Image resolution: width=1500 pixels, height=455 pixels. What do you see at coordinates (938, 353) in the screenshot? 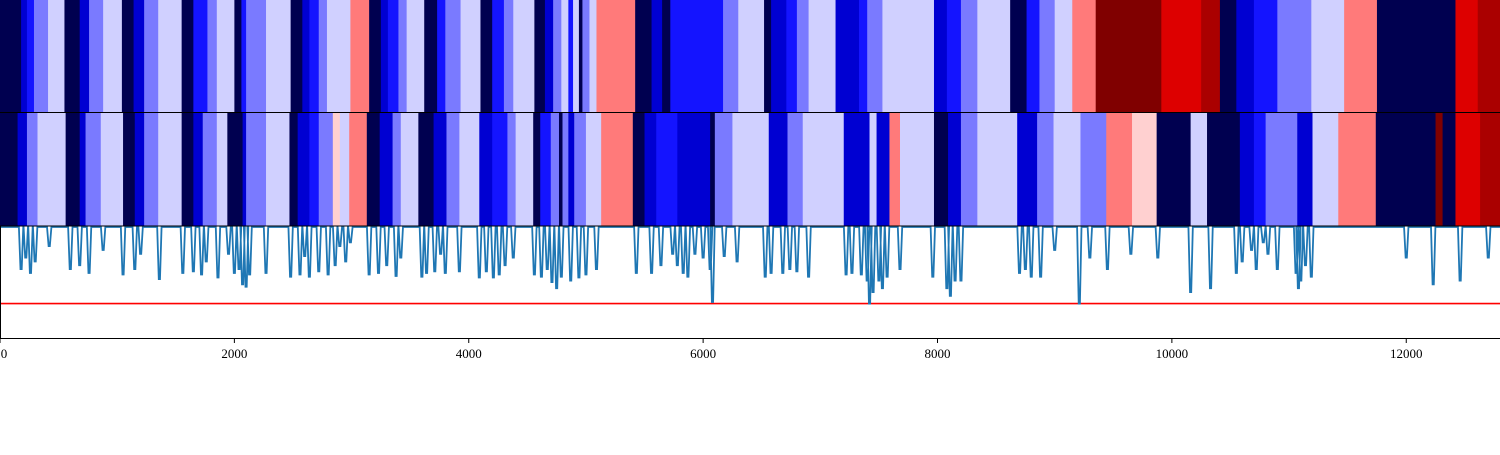
I see `x-tick-label-8000: 8000` at bounding box center [938, 353].